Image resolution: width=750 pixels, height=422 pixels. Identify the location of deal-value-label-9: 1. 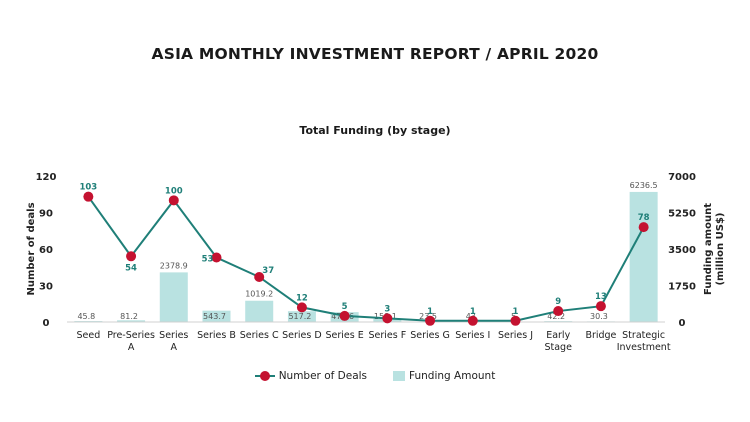
(473, 312).